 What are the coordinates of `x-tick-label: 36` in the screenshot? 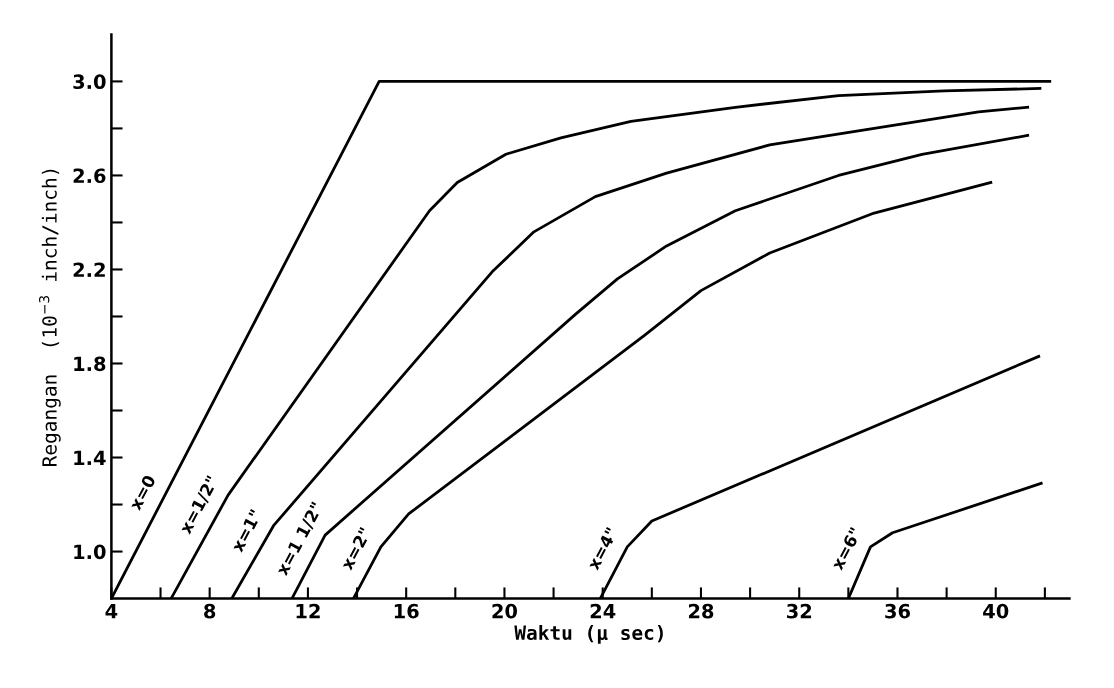 It's located at (897, 611).